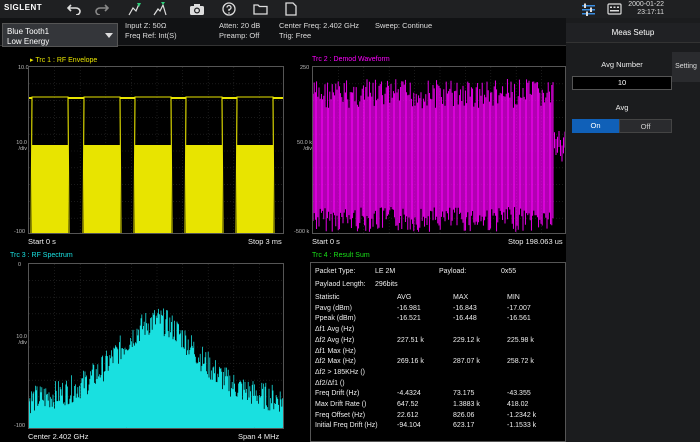 Image resolution: width=700 pixels, height=442 pixels. What do you see at coordinates (595, 126) in the screenshot?
I see `avg-on-button: On` at bounding box center [595, 126].